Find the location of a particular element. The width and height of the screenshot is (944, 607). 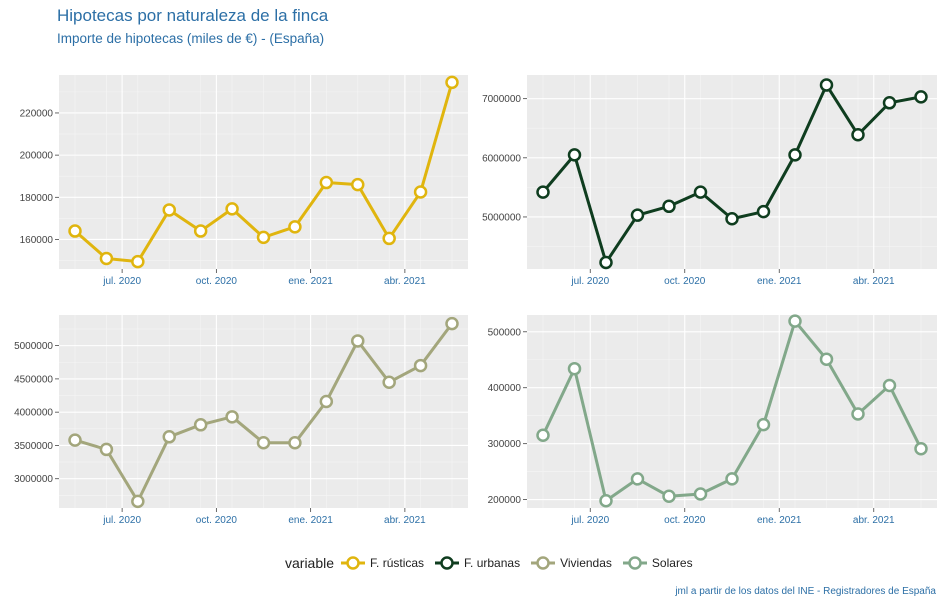

legend-title: variable is located at coordinates (310, 563).